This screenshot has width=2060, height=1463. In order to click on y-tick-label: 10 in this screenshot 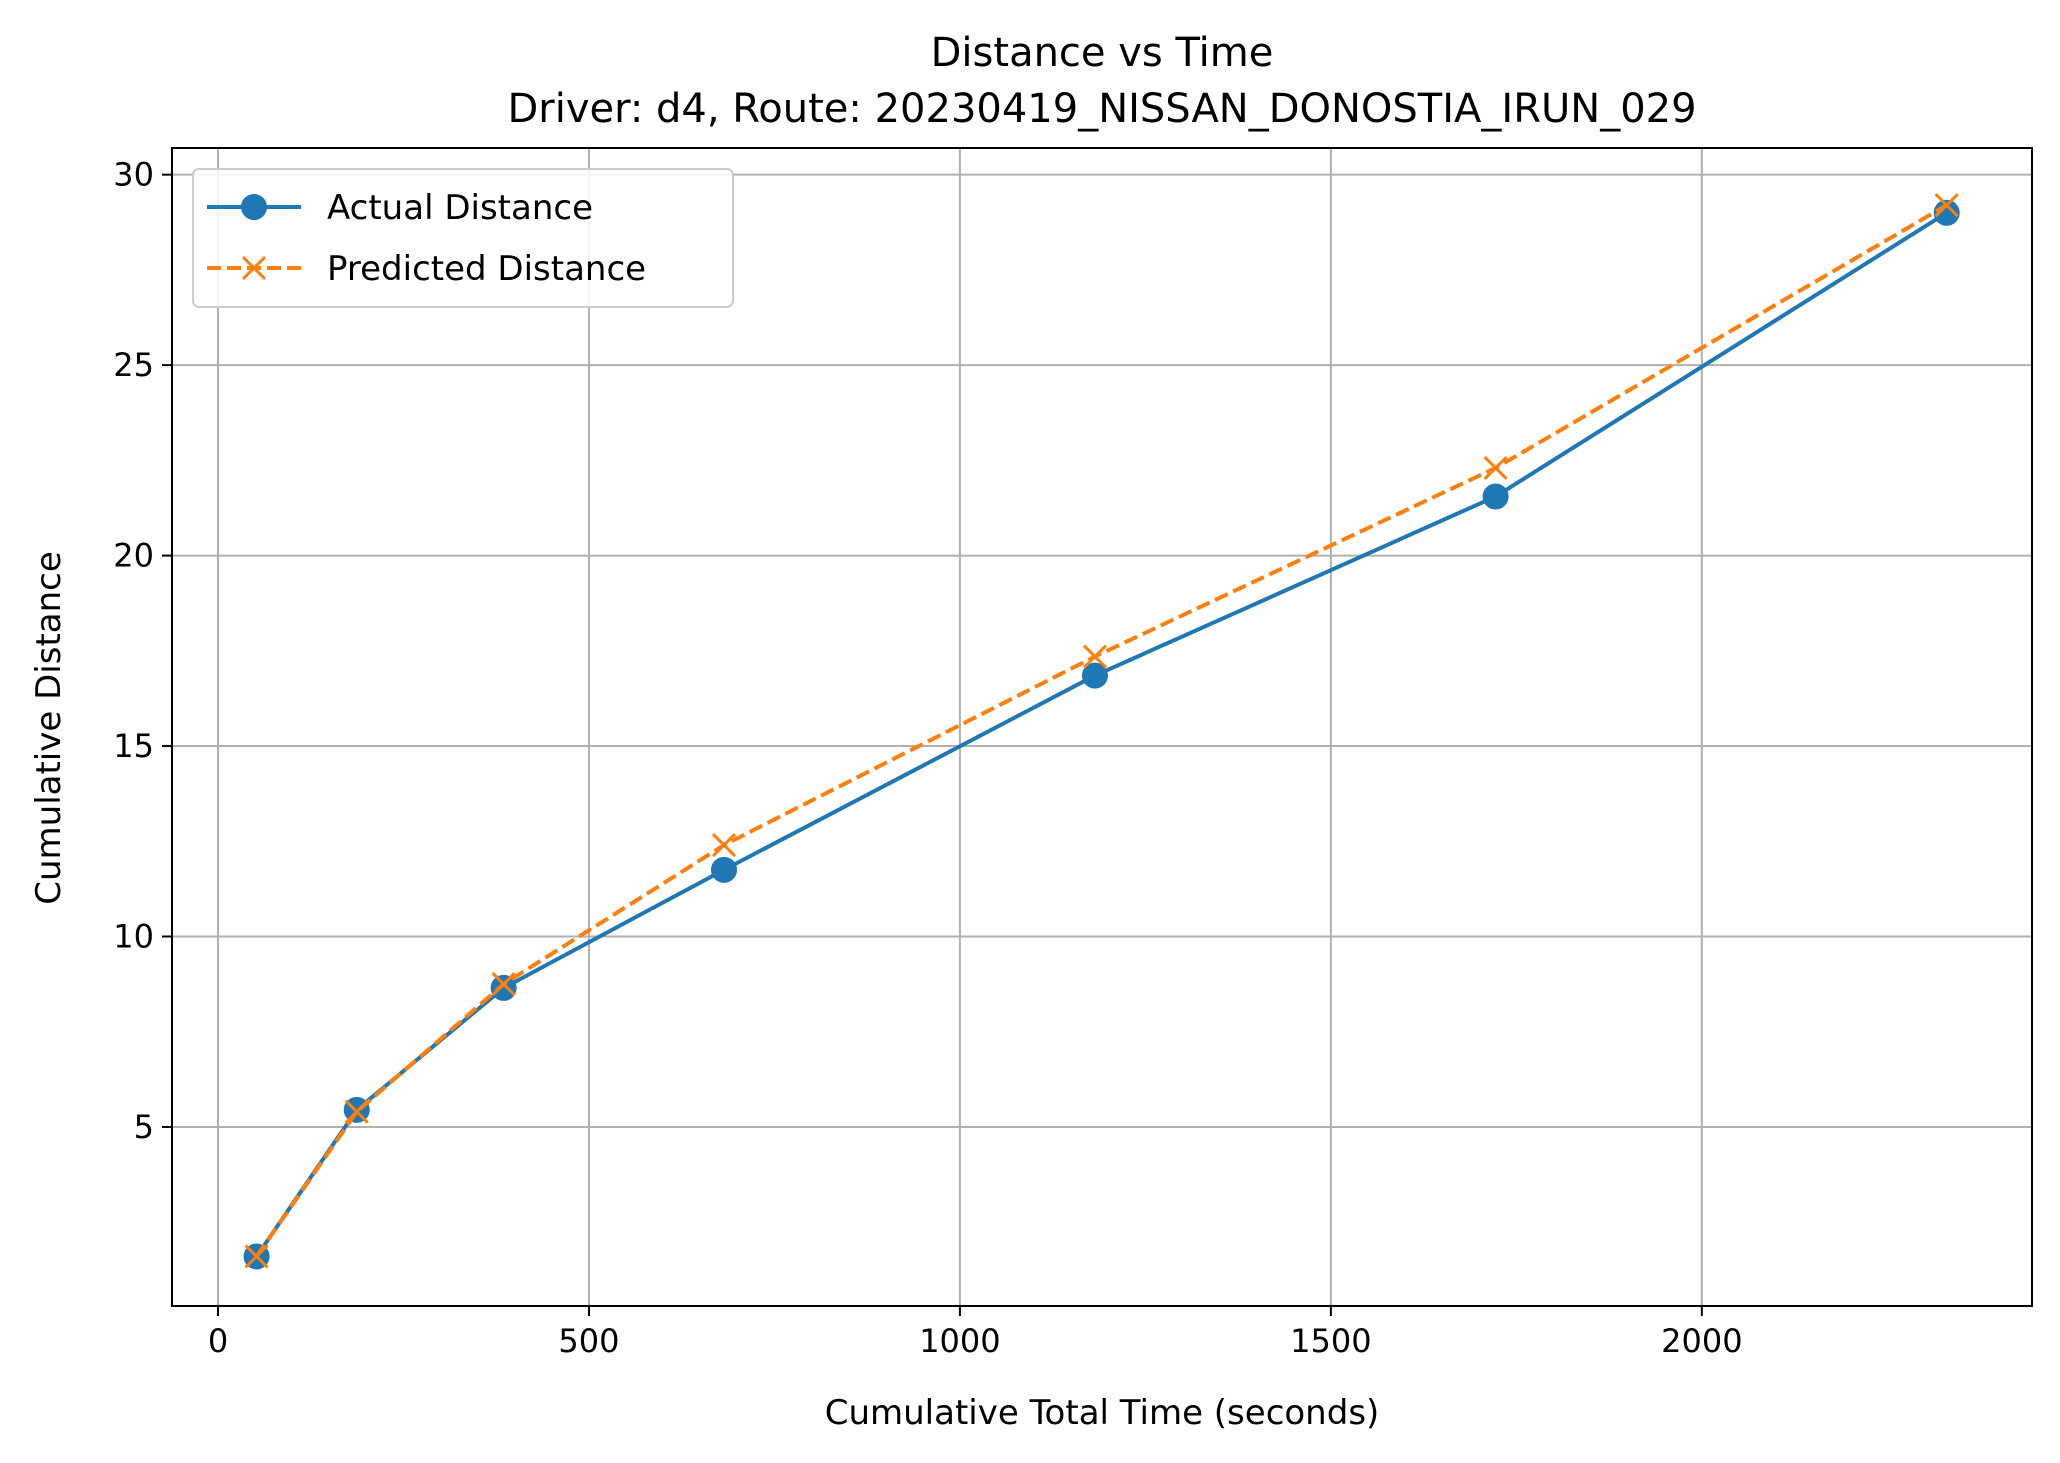, I will do `click(133, 937)`.